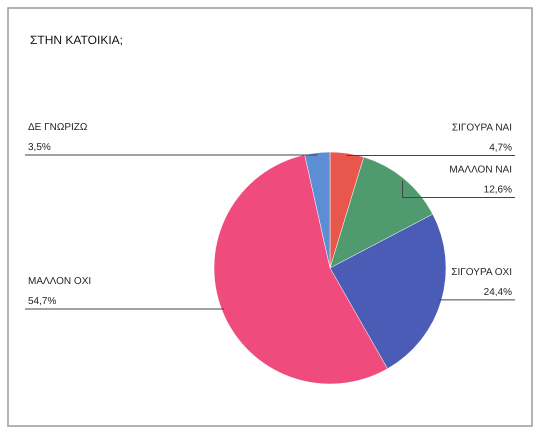 The height and width of the screenshot is (434, 540). What do you see at coordinates (481, 272) in the screenshot?
I see `slice-label: ΣΙΓΟΥΡΑ ΟΧΙ` at bounding box center [481, 272].